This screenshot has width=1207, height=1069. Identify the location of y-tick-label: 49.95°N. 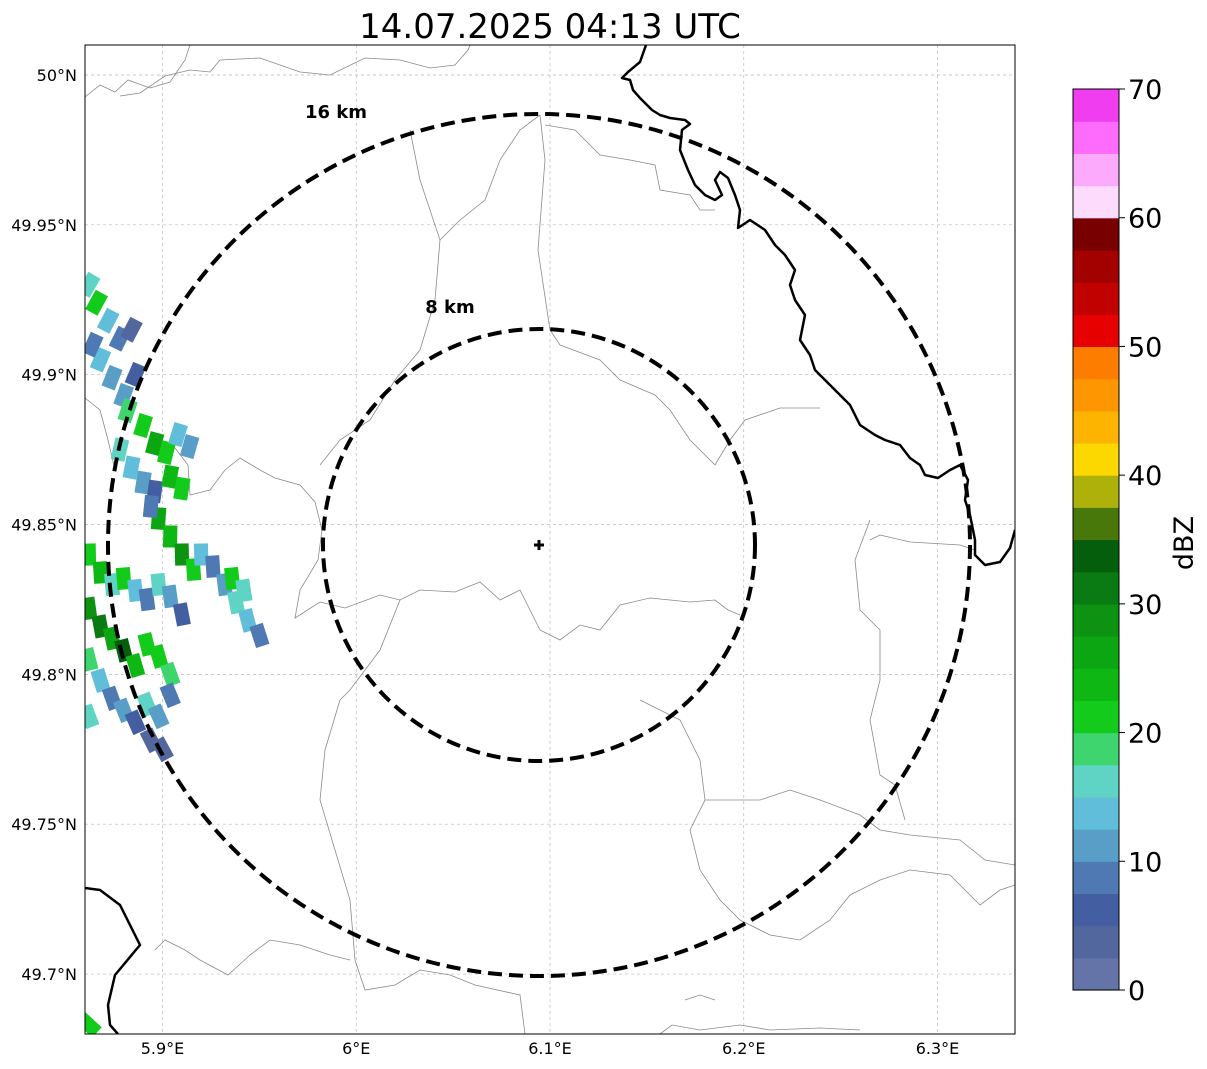
(44, 225).